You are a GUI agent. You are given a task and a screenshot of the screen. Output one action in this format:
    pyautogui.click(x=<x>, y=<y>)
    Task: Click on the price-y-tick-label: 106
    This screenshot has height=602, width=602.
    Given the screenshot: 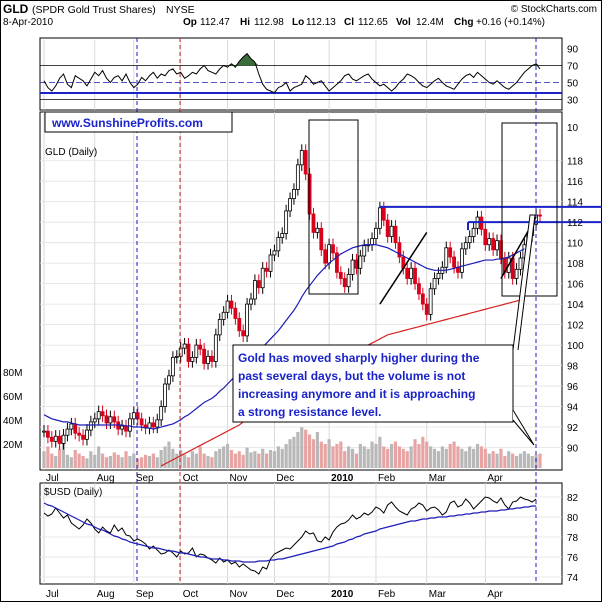 What is the action you would take?
    pyautogui.click(x=575, y=285)
    